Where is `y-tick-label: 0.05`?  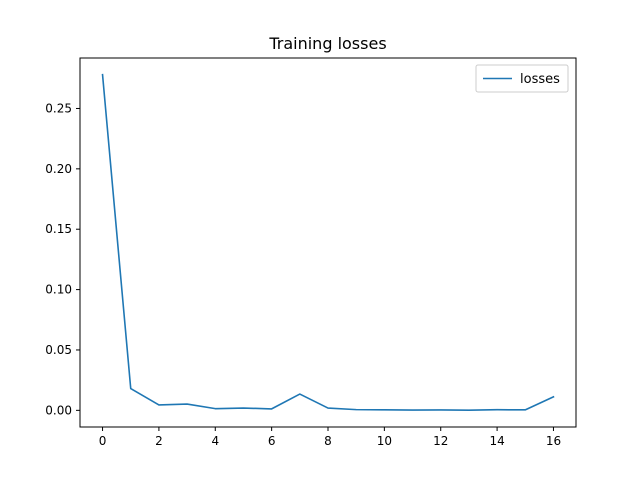
y-tick-label: 0.05 is located at coordinates (58, 350).